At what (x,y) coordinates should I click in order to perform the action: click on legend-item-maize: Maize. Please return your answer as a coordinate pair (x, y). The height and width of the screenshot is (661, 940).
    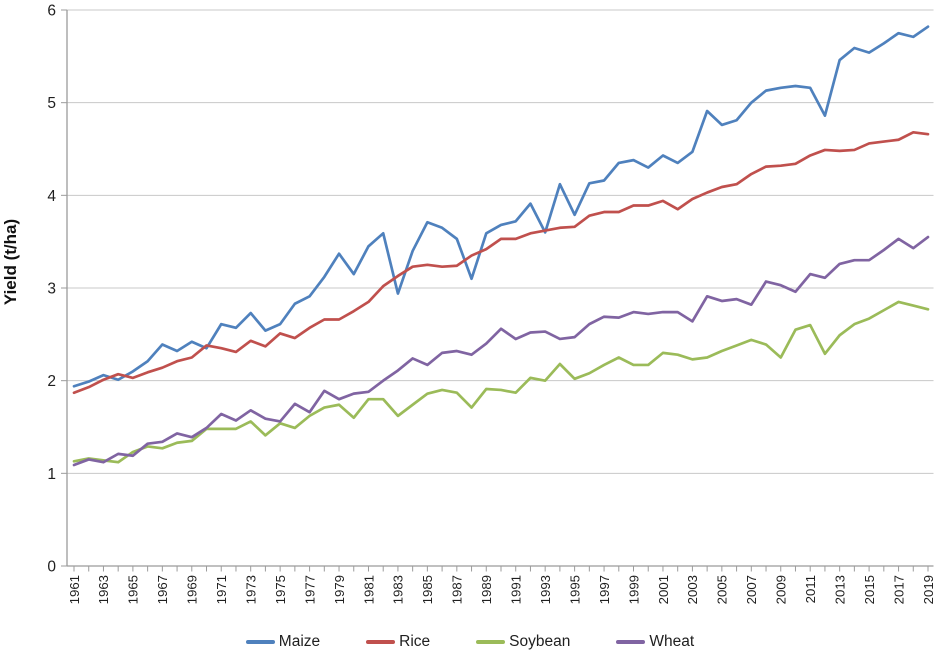
    Looking at the image, I should click on (283, 642).